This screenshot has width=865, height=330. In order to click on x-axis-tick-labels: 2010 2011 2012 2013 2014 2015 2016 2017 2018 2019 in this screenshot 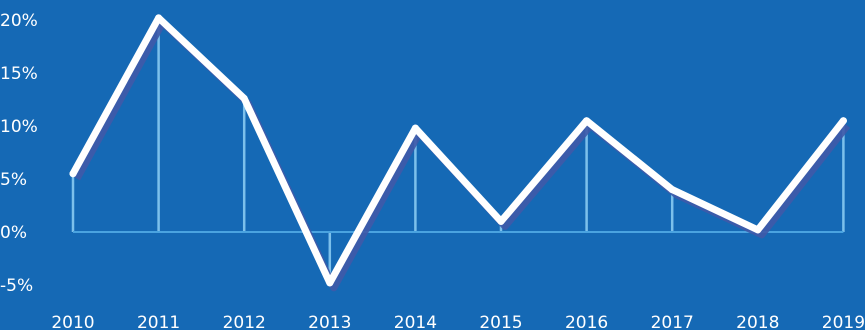, I will do `click(458, 321)`.